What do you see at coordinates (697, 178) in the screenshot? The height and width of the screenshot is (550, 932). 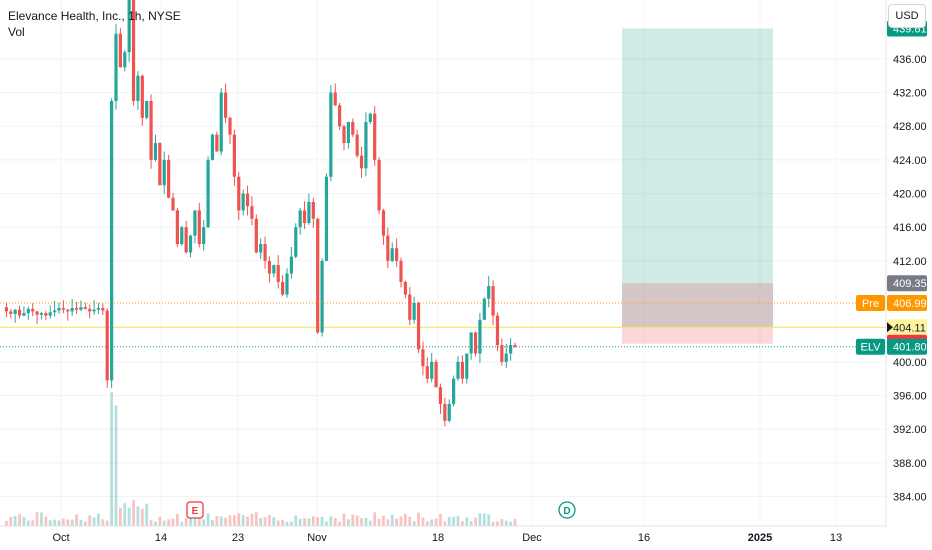 I see `profit-zone` at bounding box center [697, 178].